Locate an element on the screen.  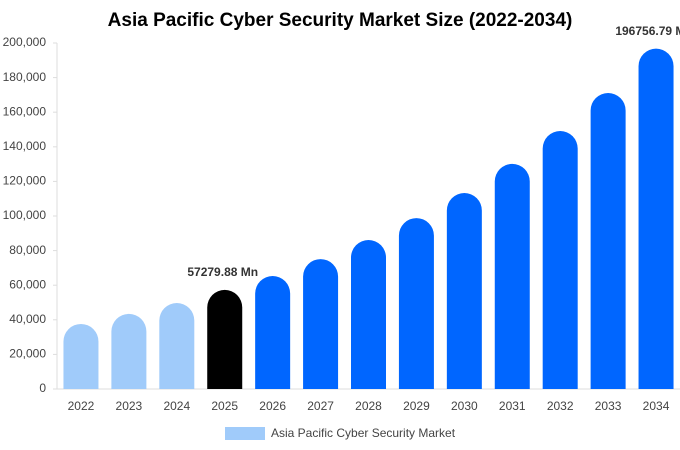
x-tick-label: 2029 is located at coordinates (416, 406).